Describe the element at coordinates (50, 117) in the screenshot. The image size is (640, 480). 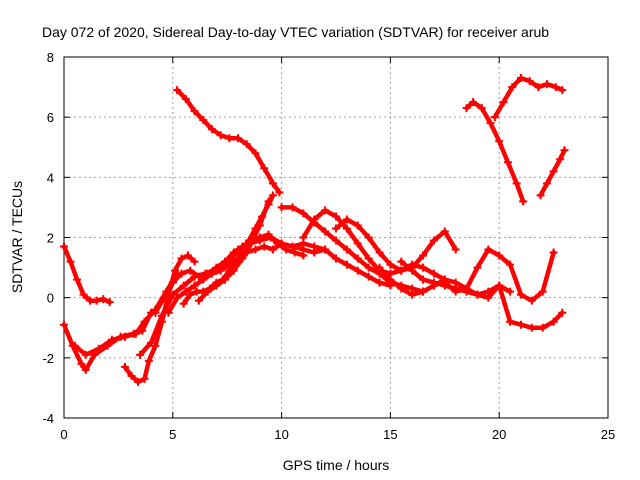
I see `y-tick-label: 6` at that location.